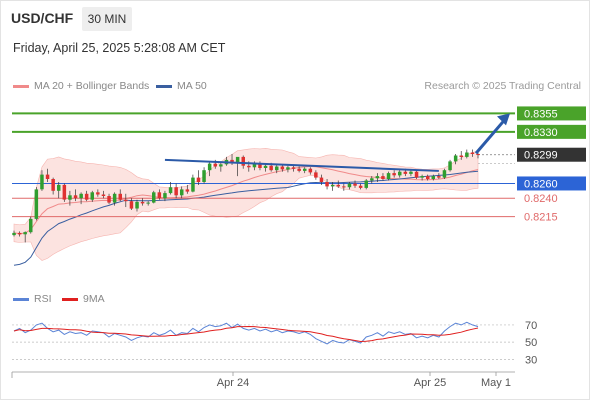 This screenshot has height=400, width=590. What do you see at coordinates (32, 299) in the screenshot?
I see `legend-rsi: RSI` at bounding box center [32, 299].